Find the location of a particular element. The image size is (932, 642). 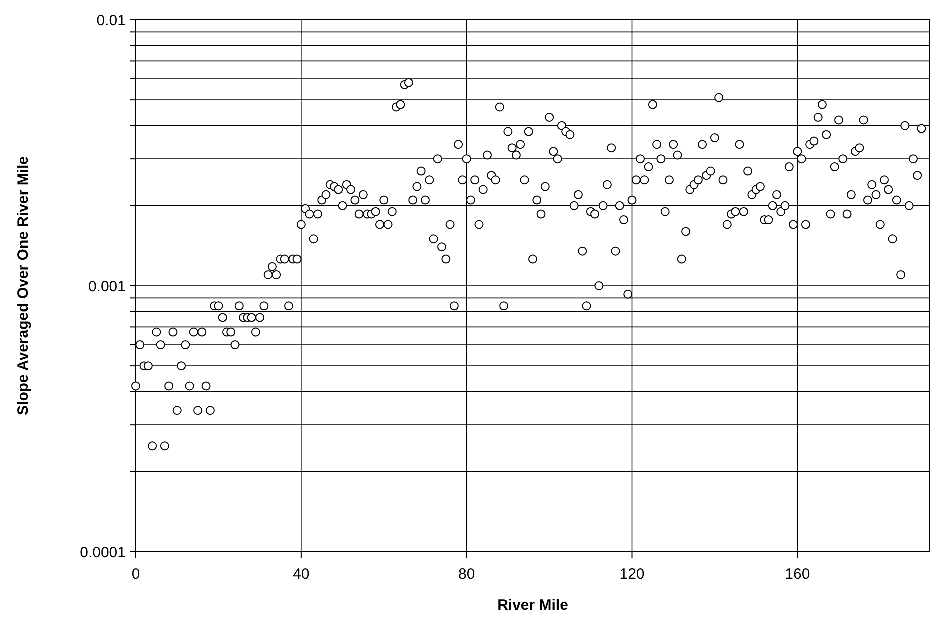

y-axis-title: Slope Averaged Over One River Mile is located at coordinates (23, 286).